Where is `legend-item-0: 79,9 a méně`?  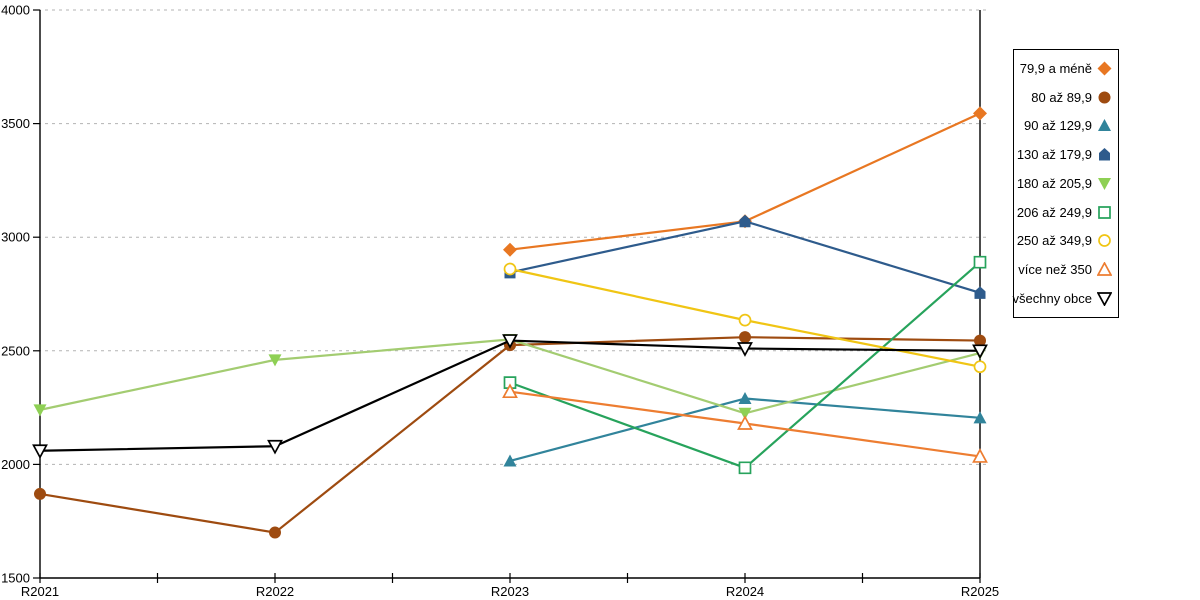 legend-item-0: 79,9 a méně is located at coordinates (1066, 68).